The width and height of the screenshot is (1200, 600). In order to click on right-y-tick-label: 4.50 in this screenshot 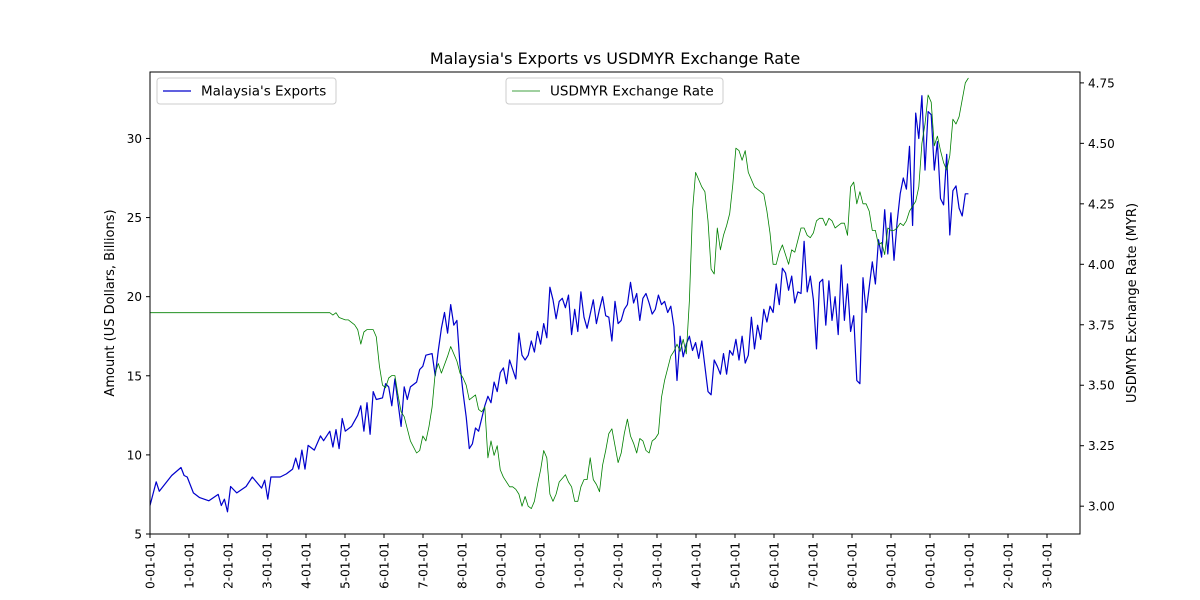, I will do `click(1101, 144)`.